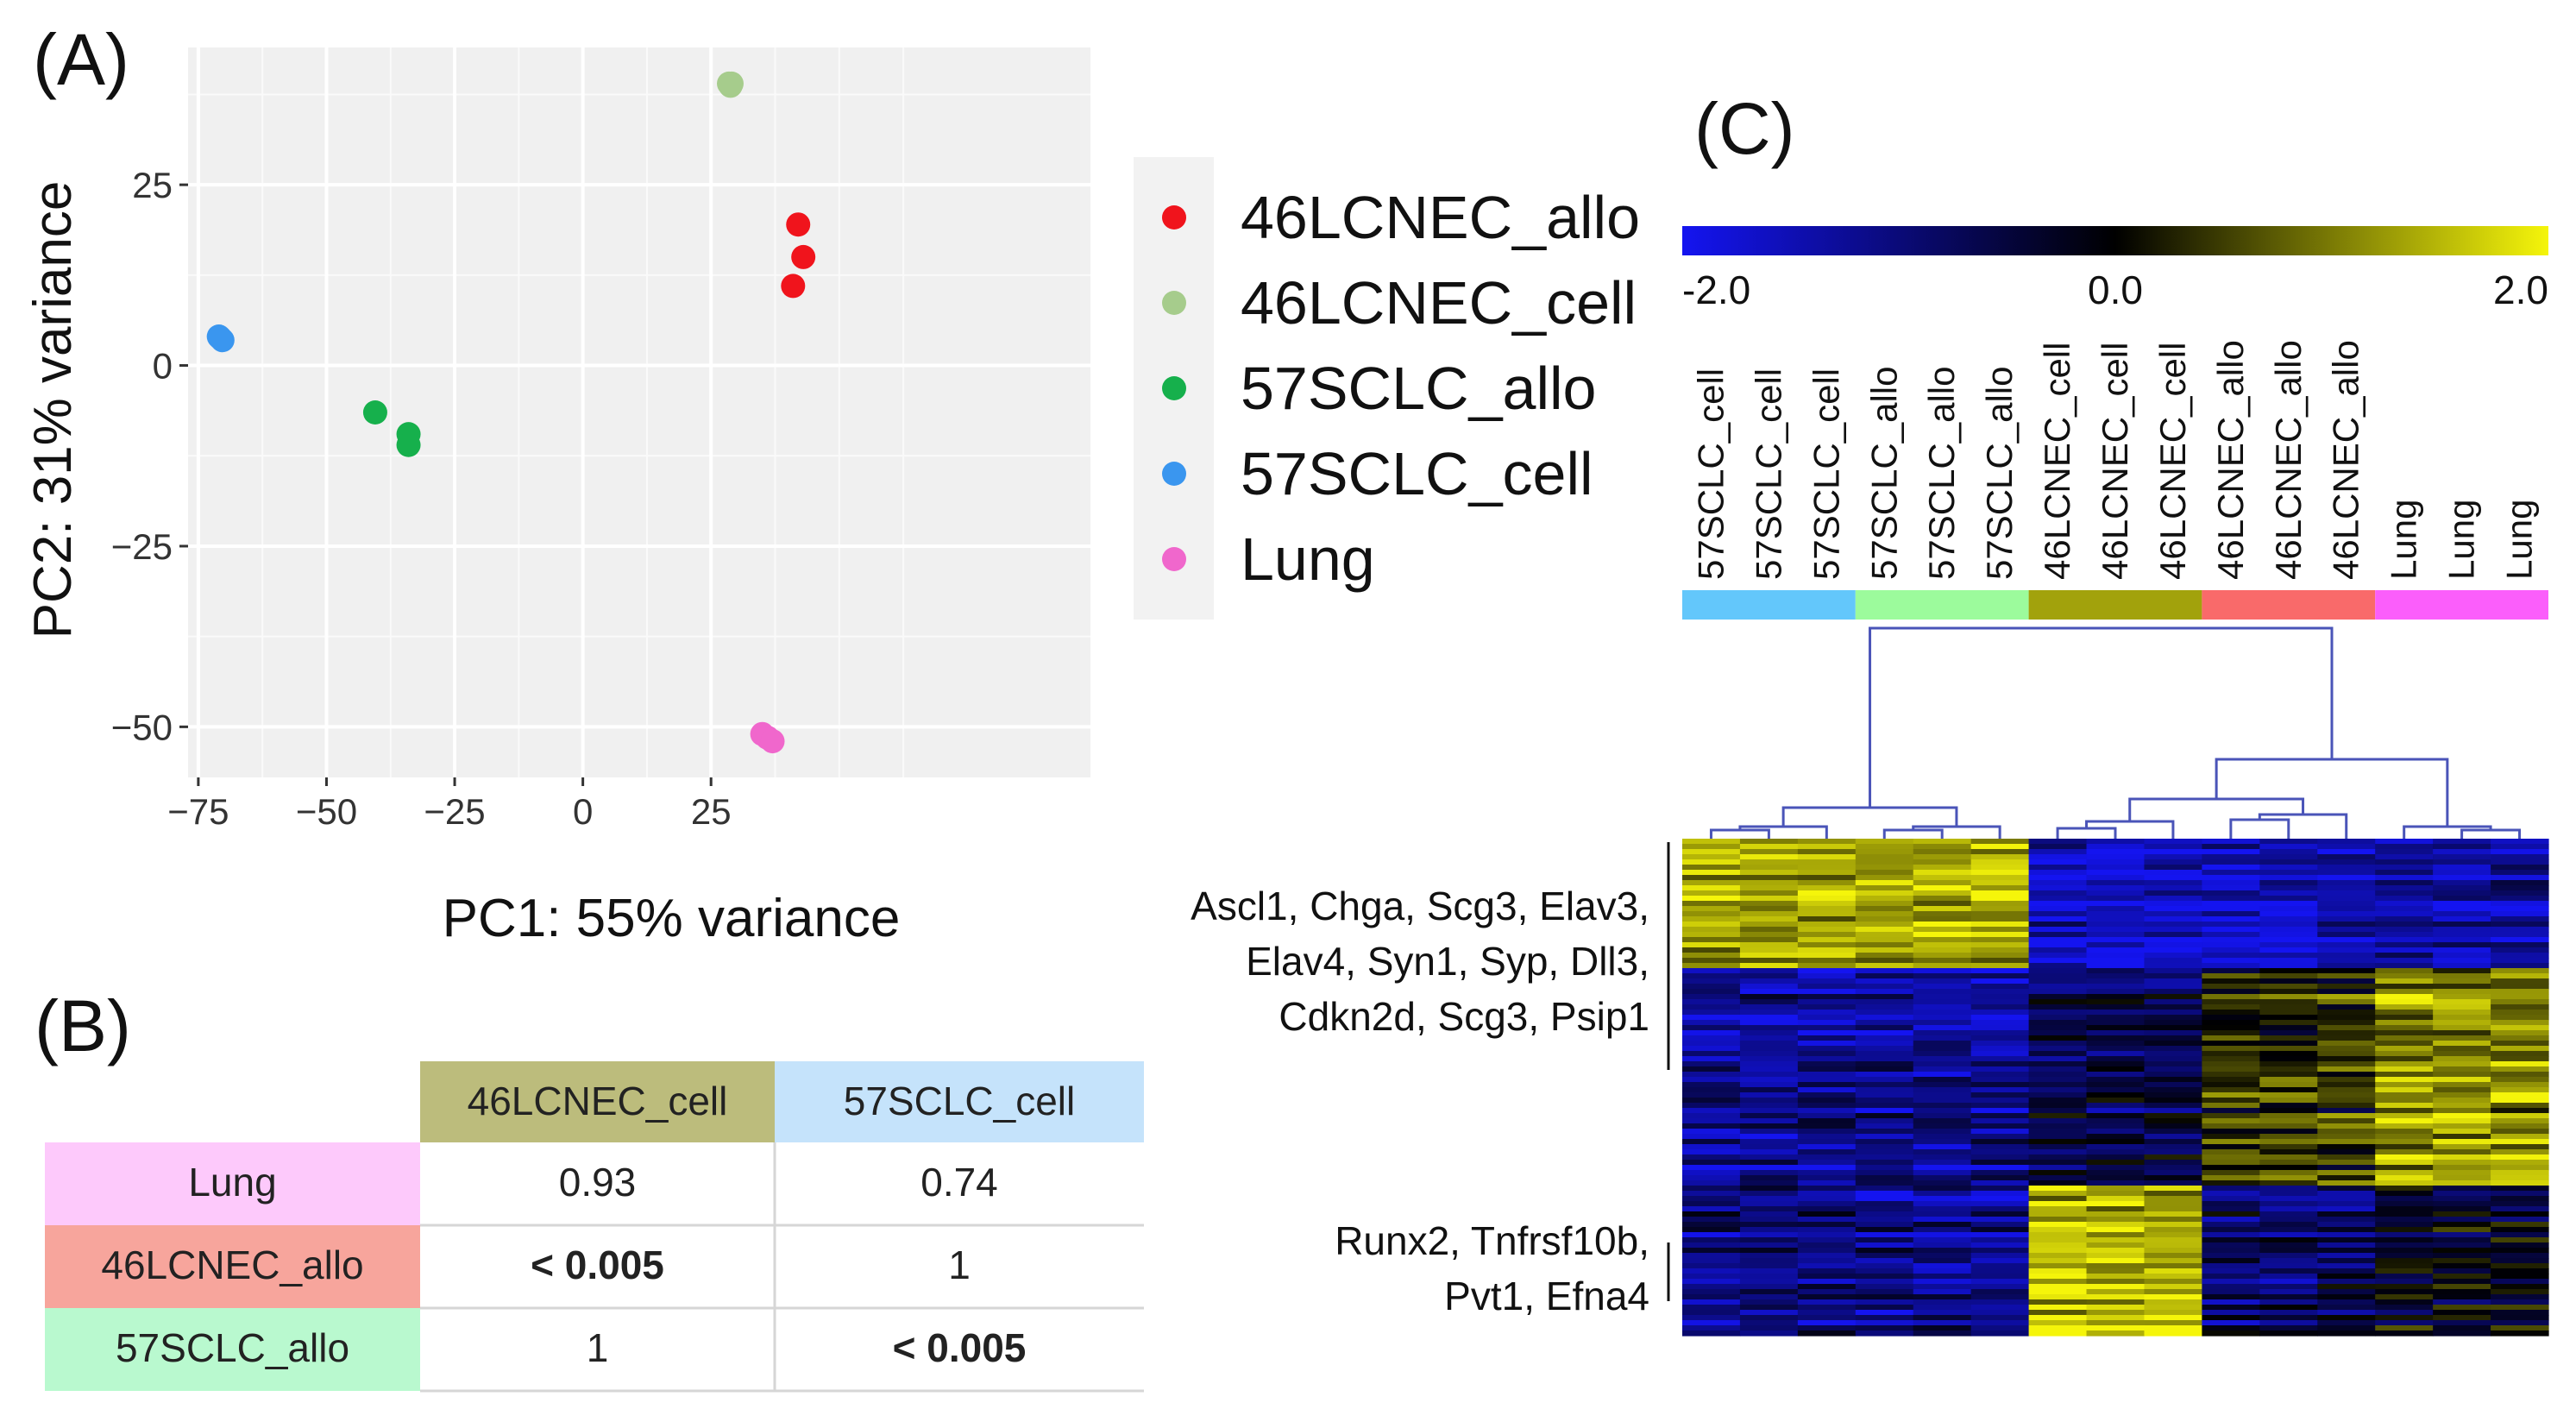 The height and width of the screenshot is (1428, 2576). I want to click on point-57sclc-allo, so click(408, 445).